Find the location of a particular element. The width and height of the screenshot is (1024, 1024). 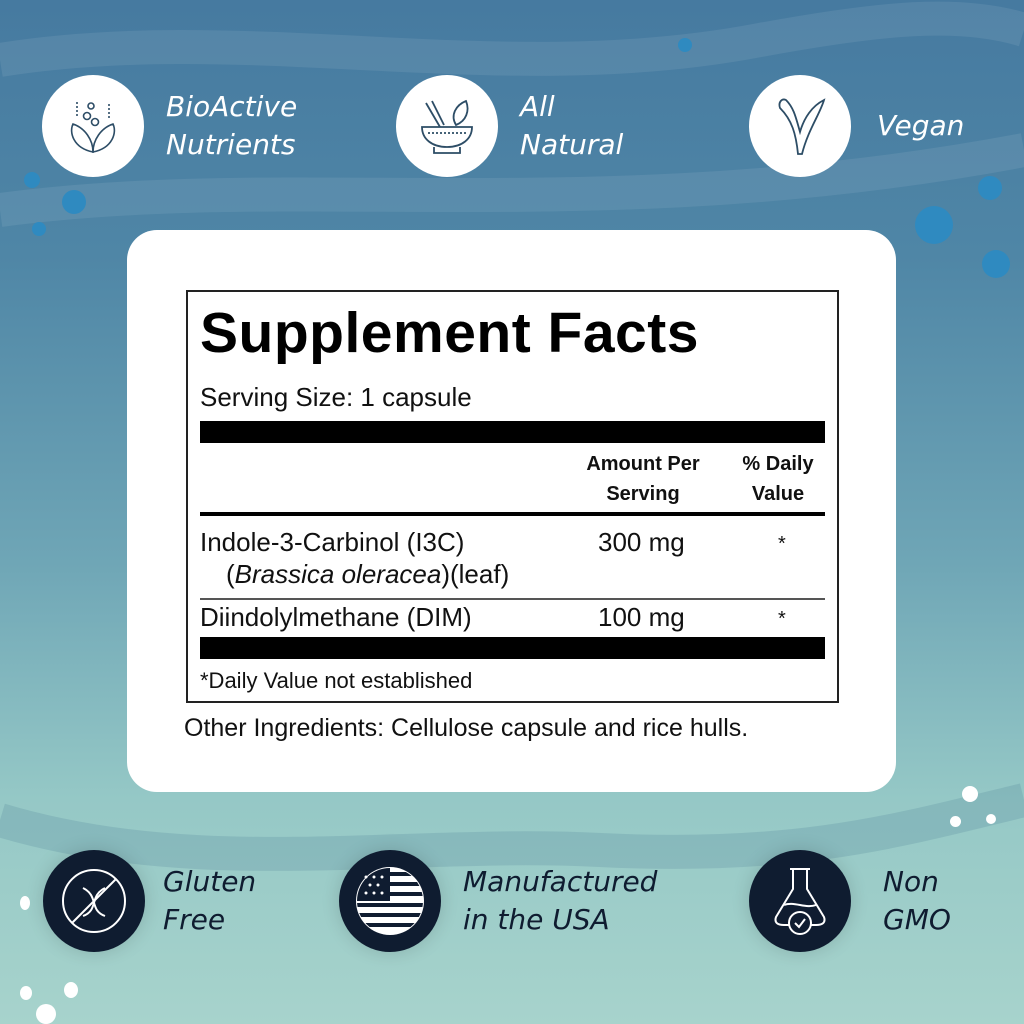

badge-vegan: Vegan is located at coordinates (856, 126).